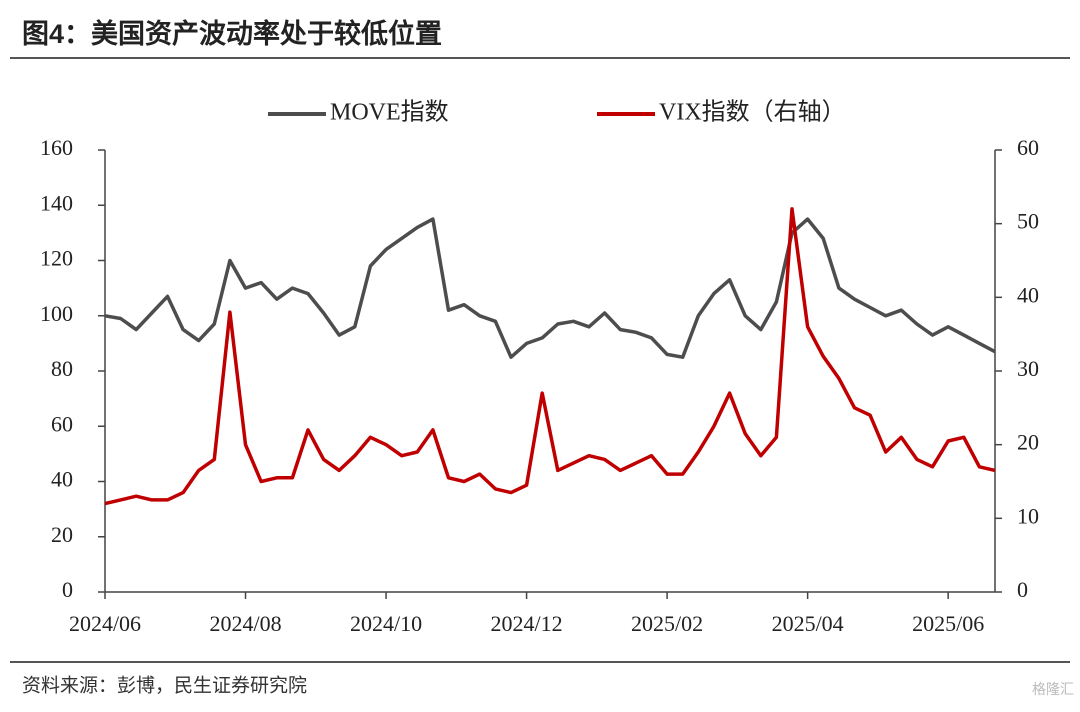 This screenshot has height=712, width=1080. I want to click on y2-tick-label: 50, so click(1028, 221).